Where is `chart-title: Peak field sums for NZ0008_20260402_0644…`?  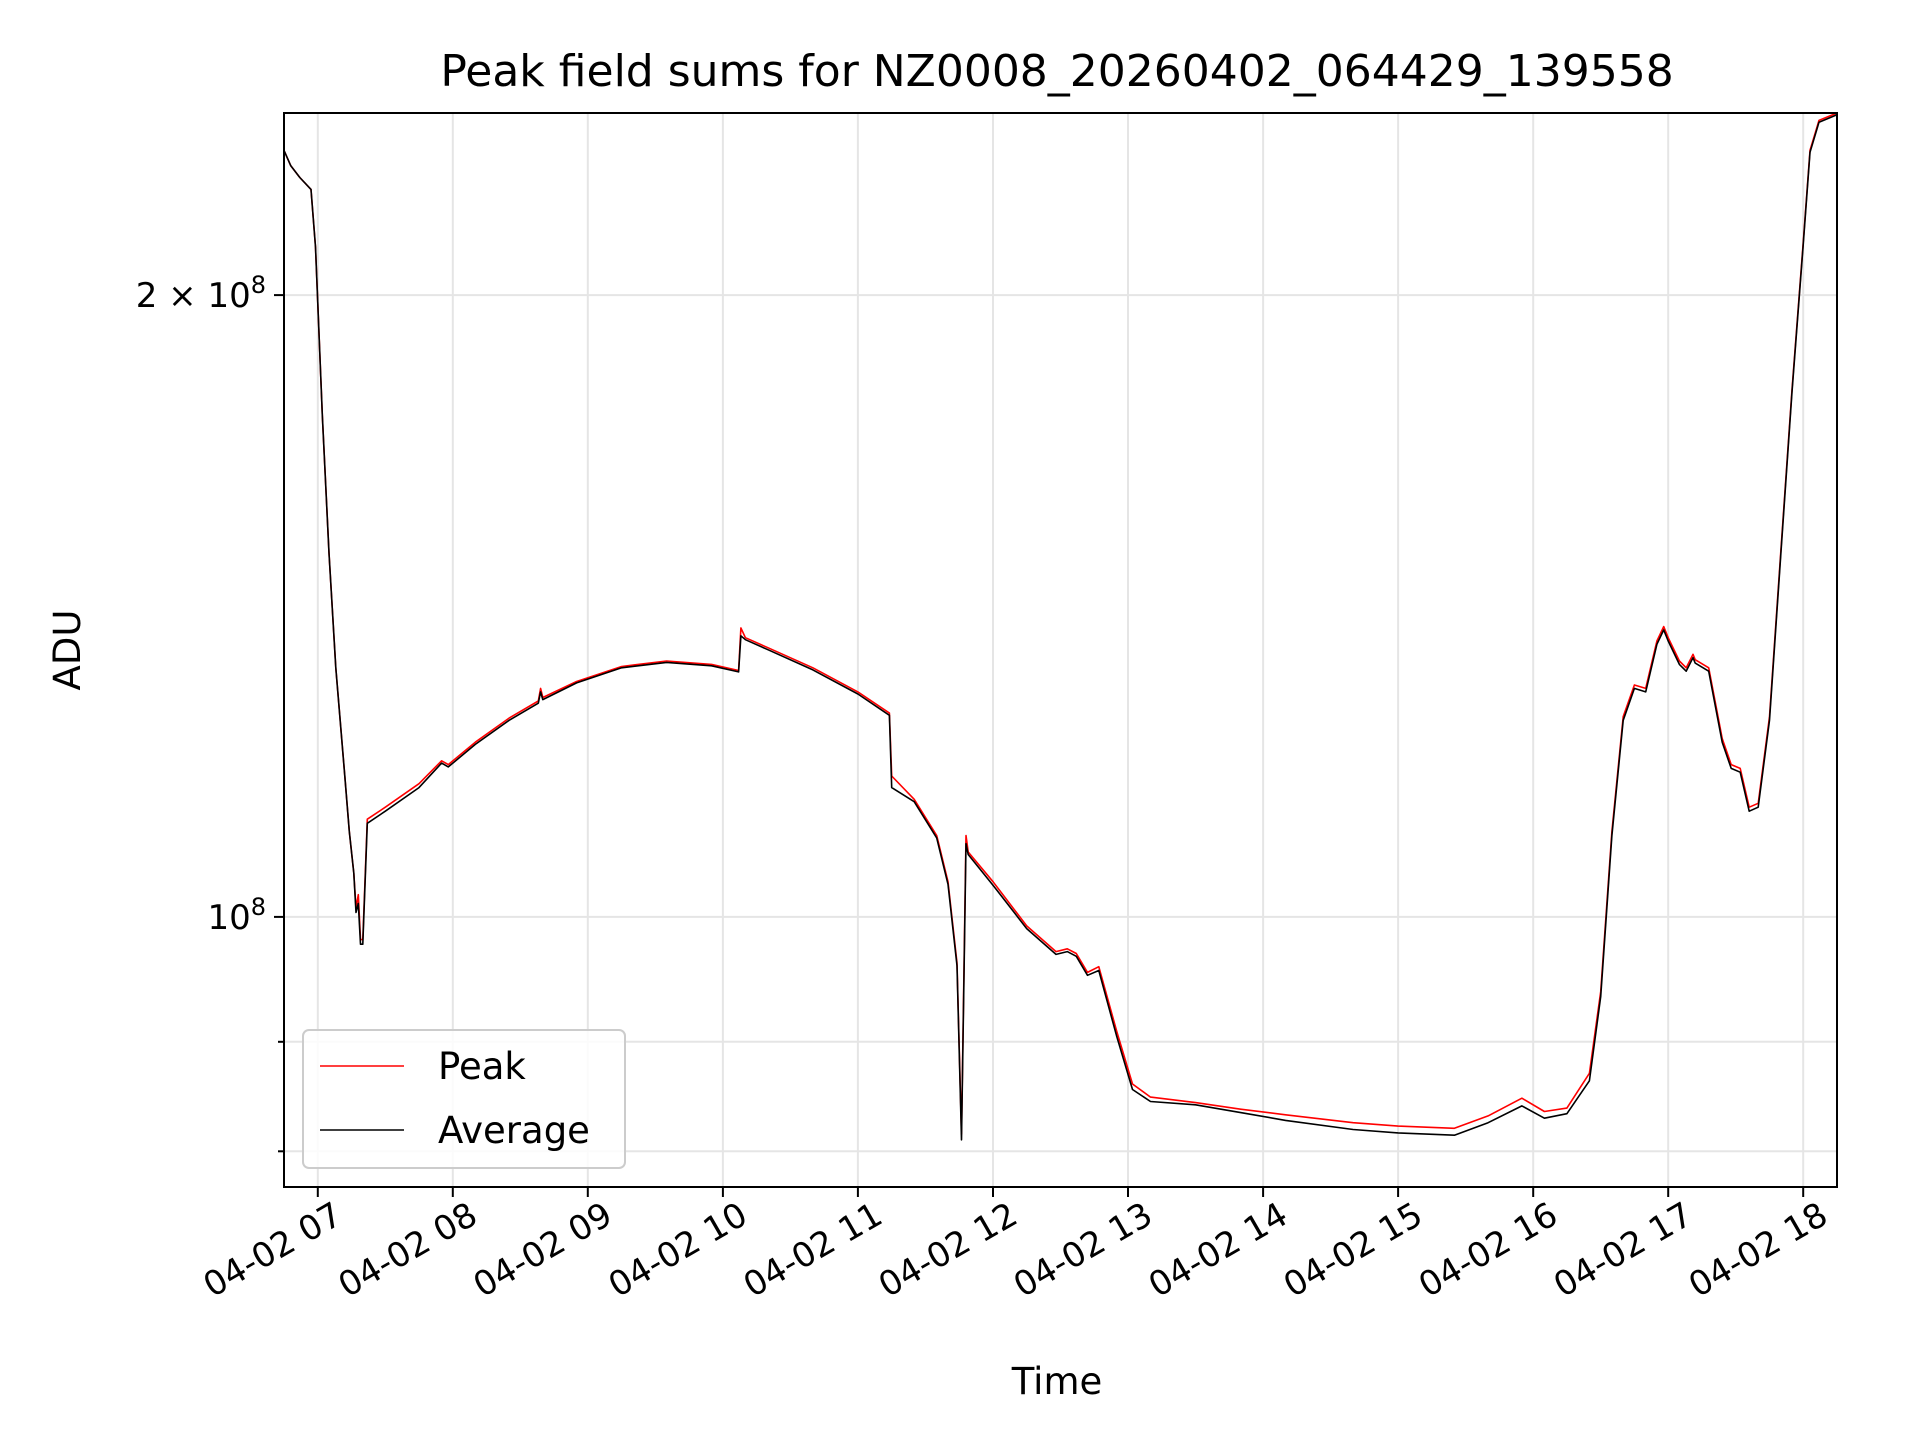
chart-title: Peak field sums for NZ0008_20260402_0644… is located at coordinates (1056, 71).